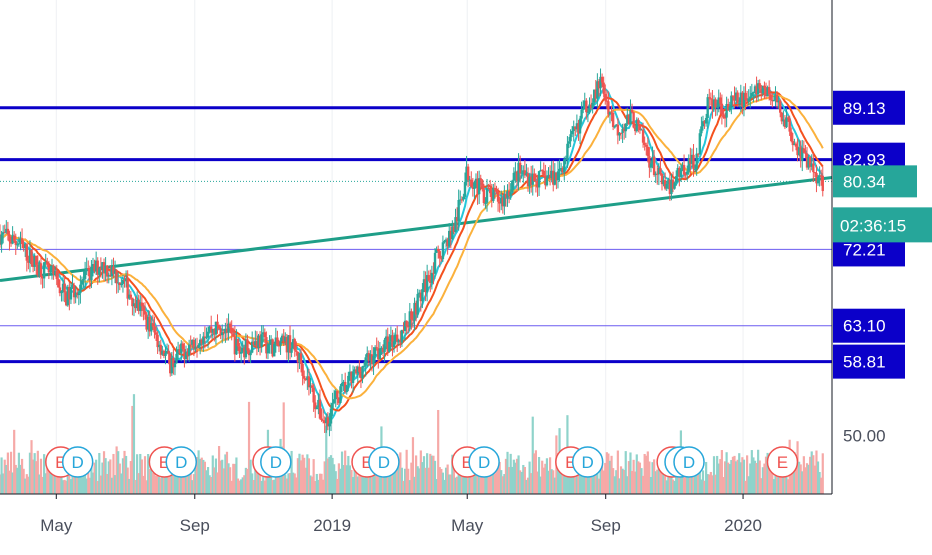  I want to click on x-tick-label: 2020, so click(743, 525).